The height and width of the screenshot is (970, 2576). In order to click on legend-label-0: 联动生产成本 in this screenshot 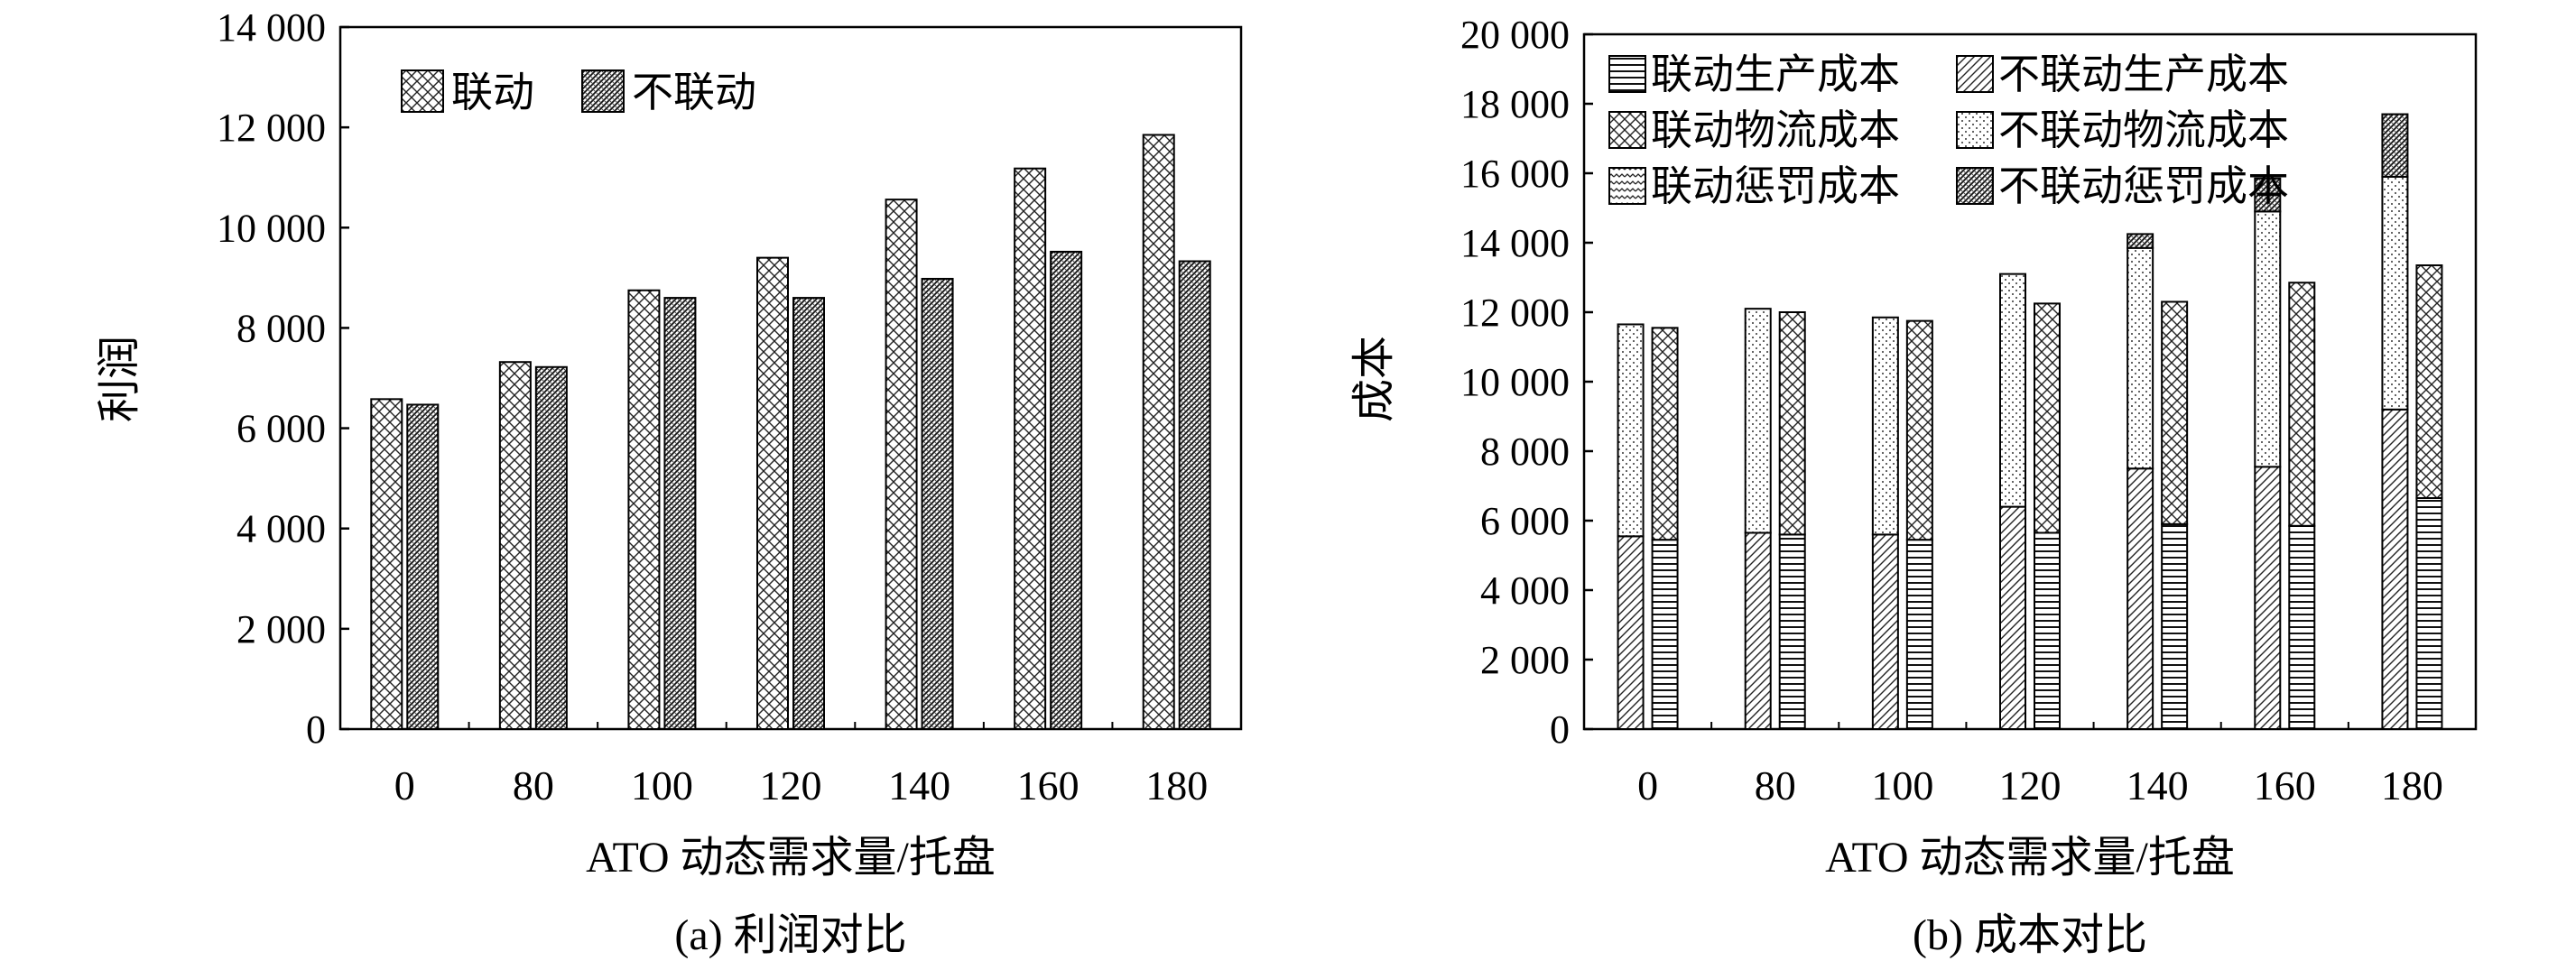, I will do `click(1775, 74)`.